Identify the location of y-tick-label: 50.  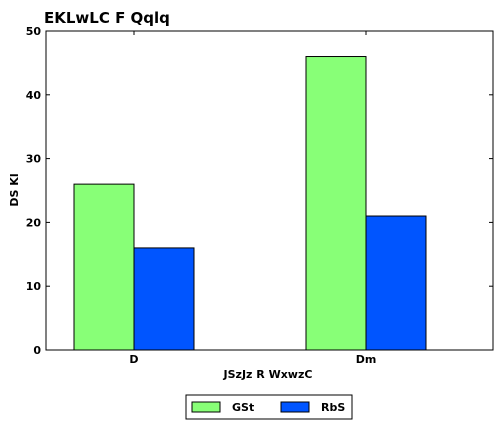
(34, 31).